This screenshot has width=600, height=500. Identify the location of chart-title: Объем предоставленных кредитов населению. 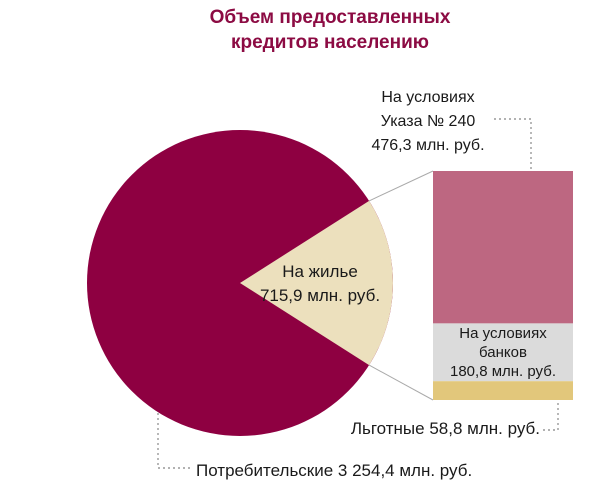
(330, 30).